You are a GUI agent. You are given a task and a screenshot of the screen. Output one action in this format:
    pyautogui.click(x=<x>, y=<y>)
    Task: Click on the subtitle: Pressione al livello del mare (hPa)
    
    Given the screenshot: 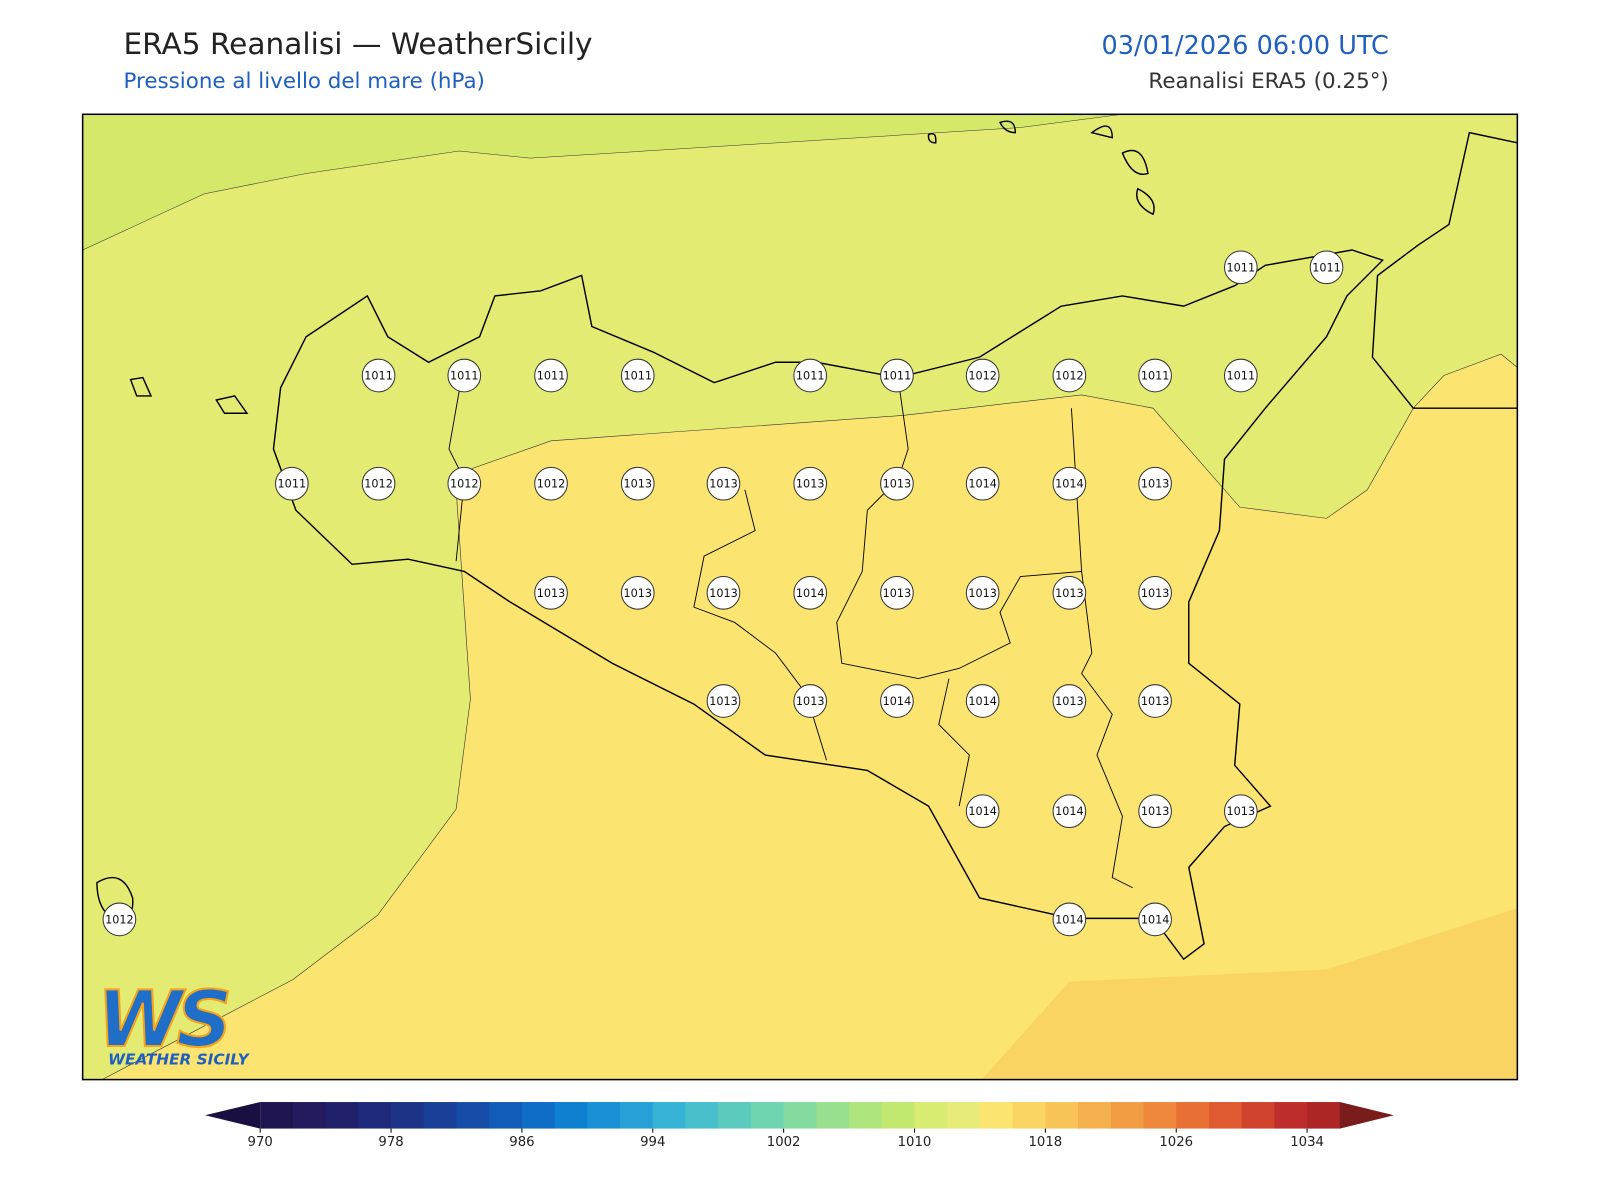 What is the action you would take?
    pyautogui.click(x=303, y=81)
    